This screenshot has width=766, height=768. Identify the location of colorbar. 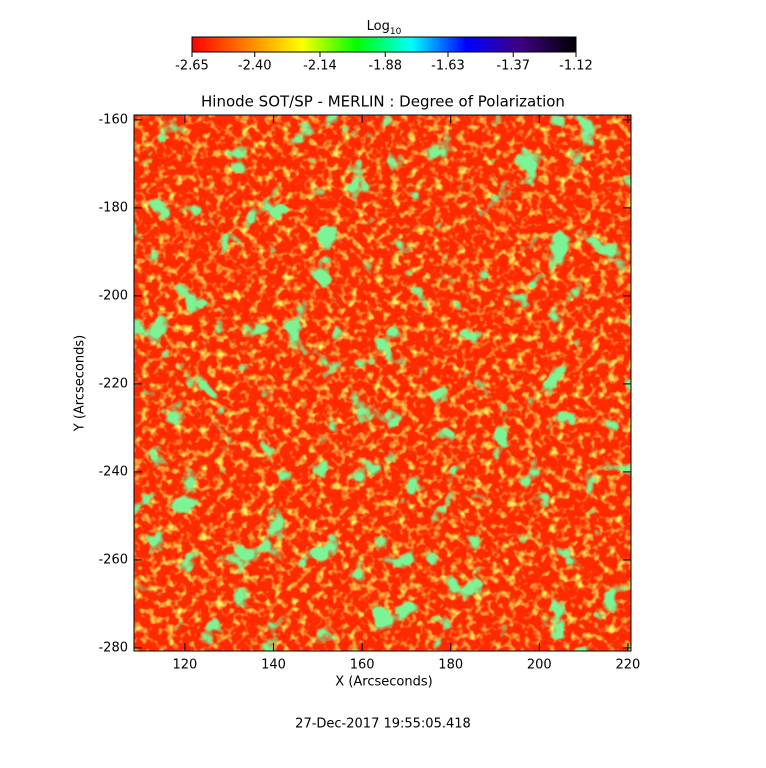
(384, 44).